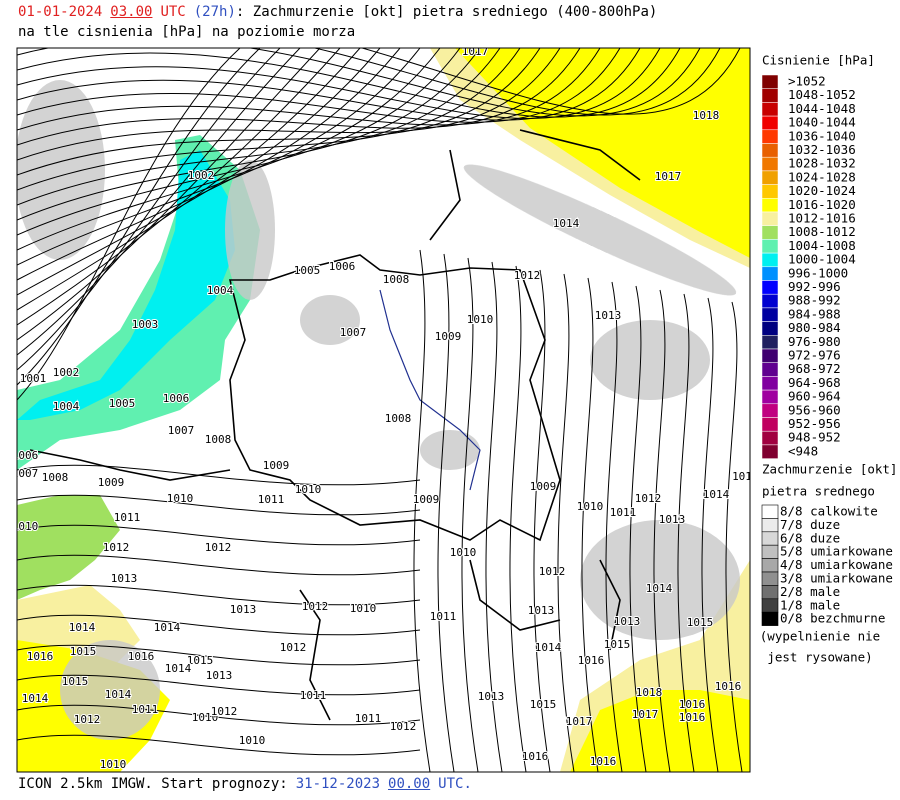  I want to click on legend-label: 984-988, so click(814, 313).